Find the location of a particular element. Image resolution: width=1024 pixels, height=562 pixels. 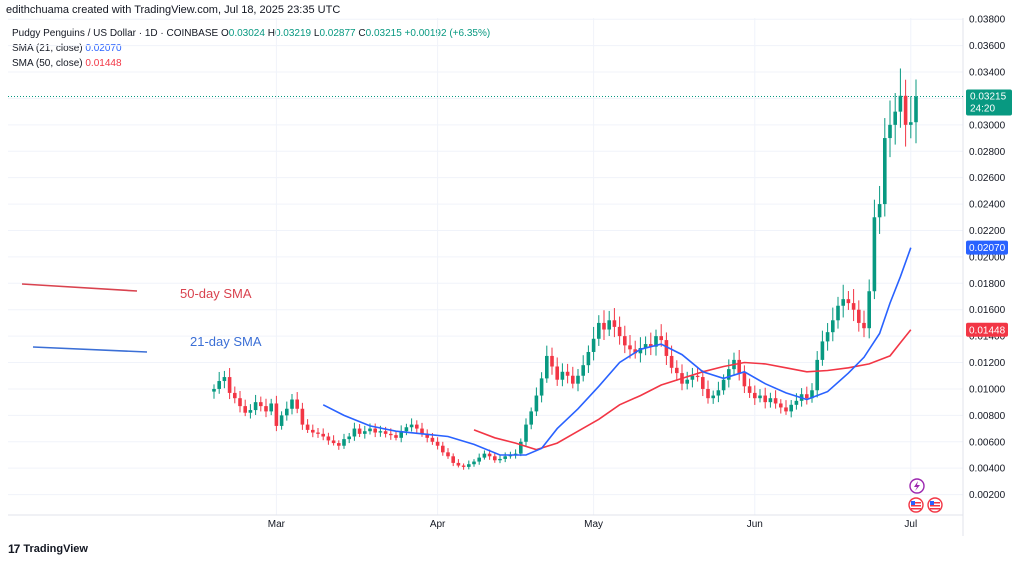

lightning-event-icon is located at coordinates (917, 486).